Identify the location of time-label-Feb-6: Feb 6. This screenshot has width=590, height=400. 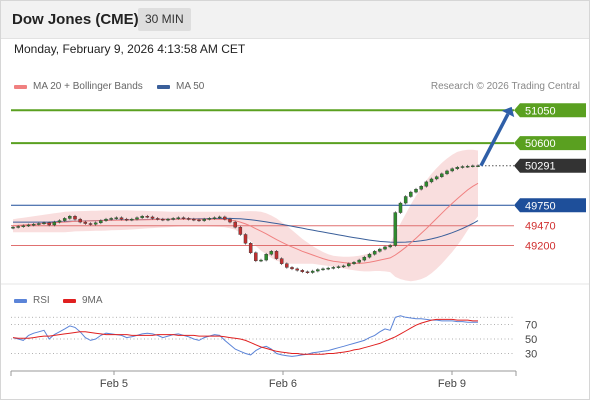
(283, 384).